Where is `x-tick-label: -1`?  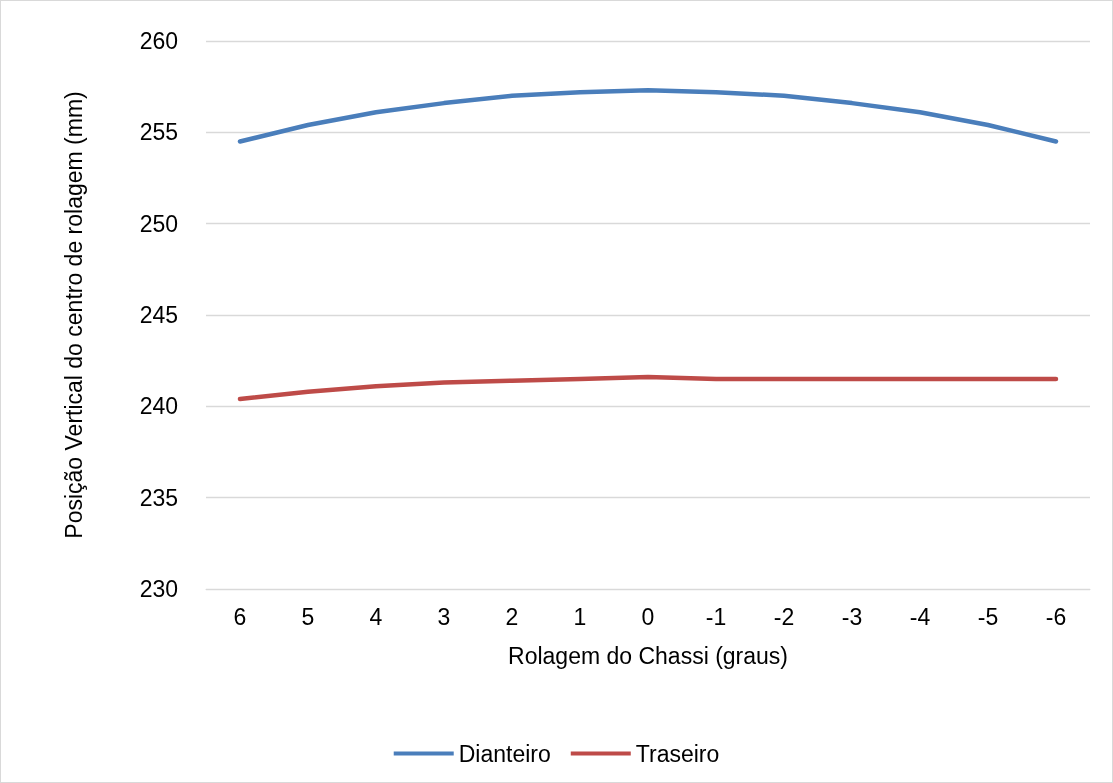 x-tick-label: -1 is located at coordinates (716, 616).